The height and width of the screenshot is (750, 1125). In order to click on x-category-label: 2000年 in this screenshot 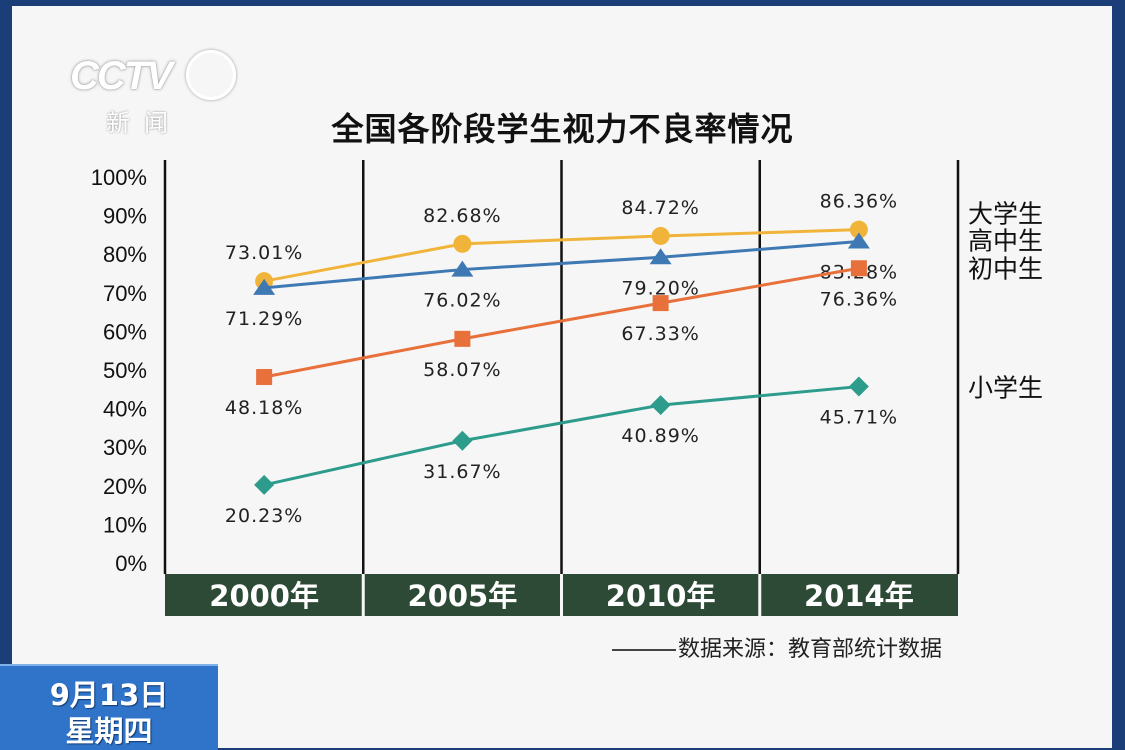, I will do `click(264, 596)`.